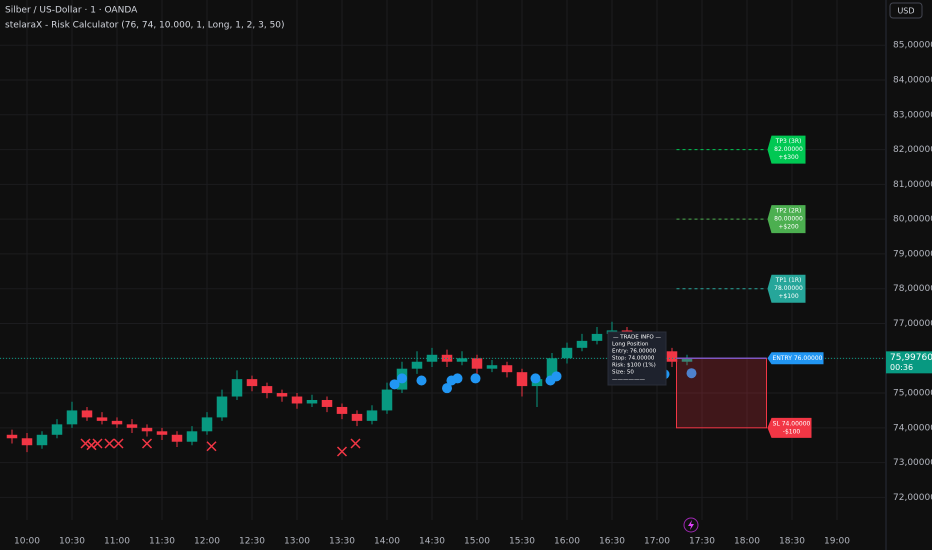 The width and height of the screenshot is (932, 550). Describe the element at coordinates (912, 498) in the screenshot. I see `y-tick-label: 72,00000` at that location.